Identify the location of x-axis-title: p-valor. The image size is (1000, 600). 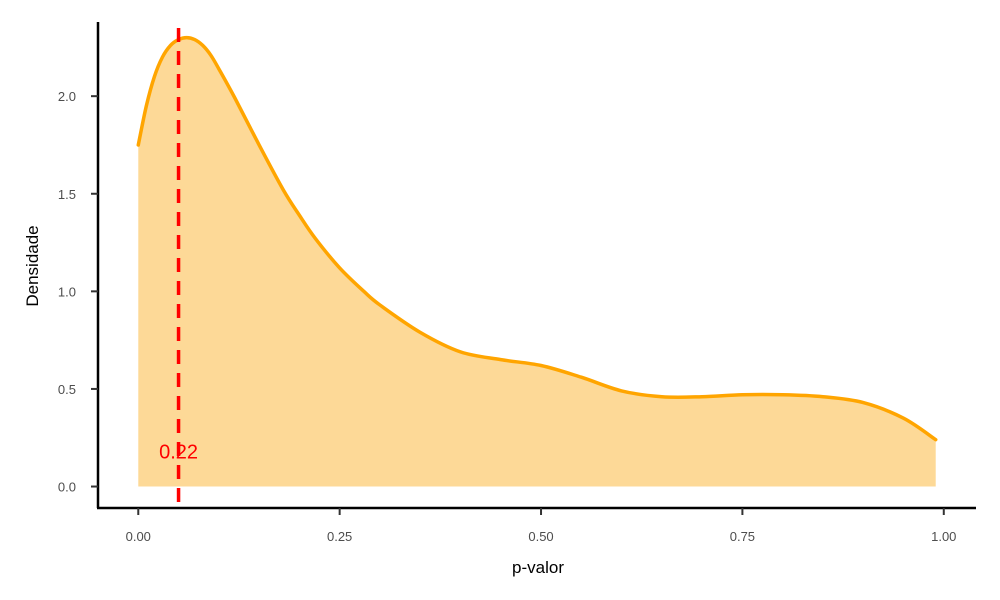
(538, 567).